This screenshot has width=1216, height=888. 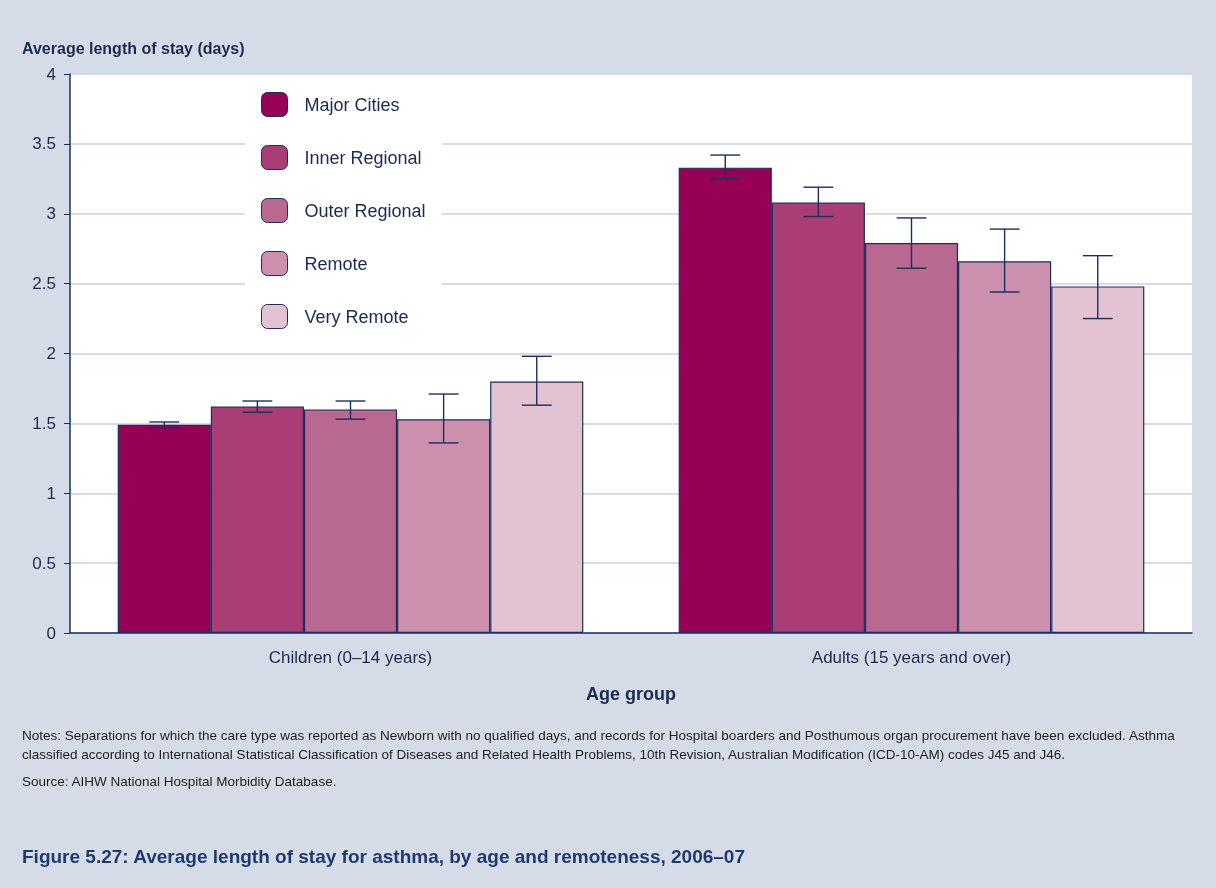 I want to click on y-tick-label: 3, so click(x=51, y=214).